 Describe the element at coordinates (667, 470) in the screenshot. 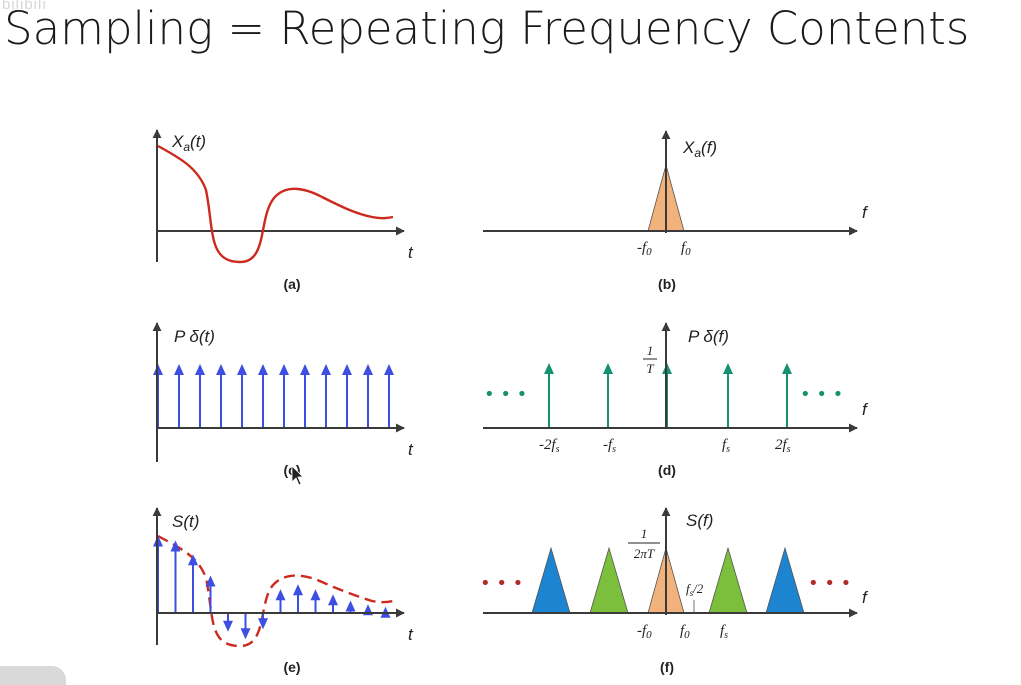

I see `panel-d-caption: (d)` at that location.